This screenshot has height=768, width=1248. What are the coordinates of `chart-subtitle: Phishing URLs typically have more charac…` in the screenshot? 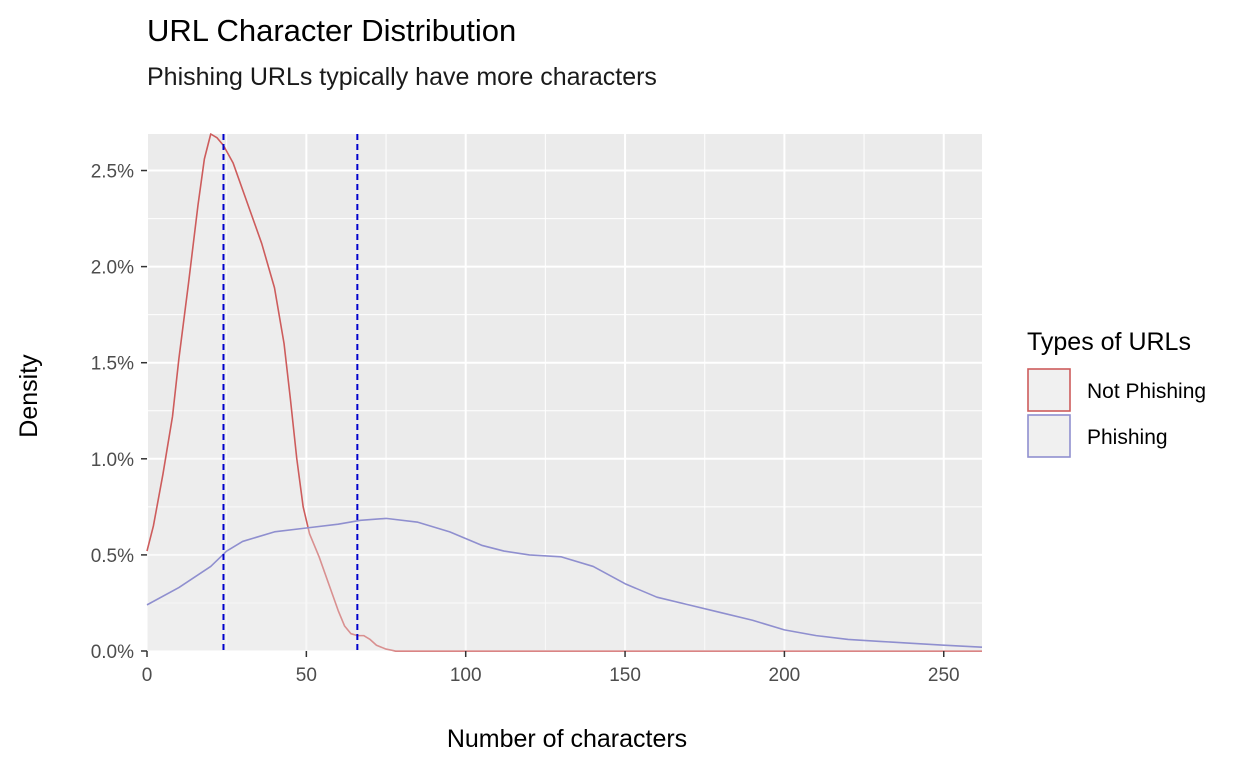 It's located at (402, 77).